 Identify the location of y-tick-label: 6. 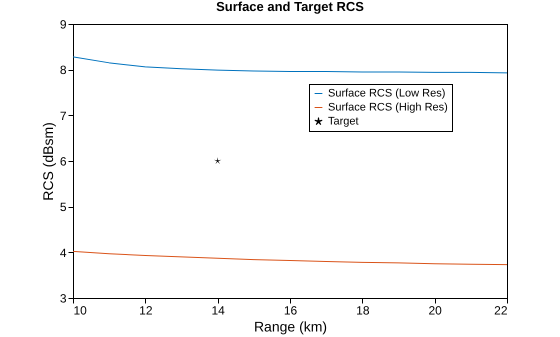
(63, 161).